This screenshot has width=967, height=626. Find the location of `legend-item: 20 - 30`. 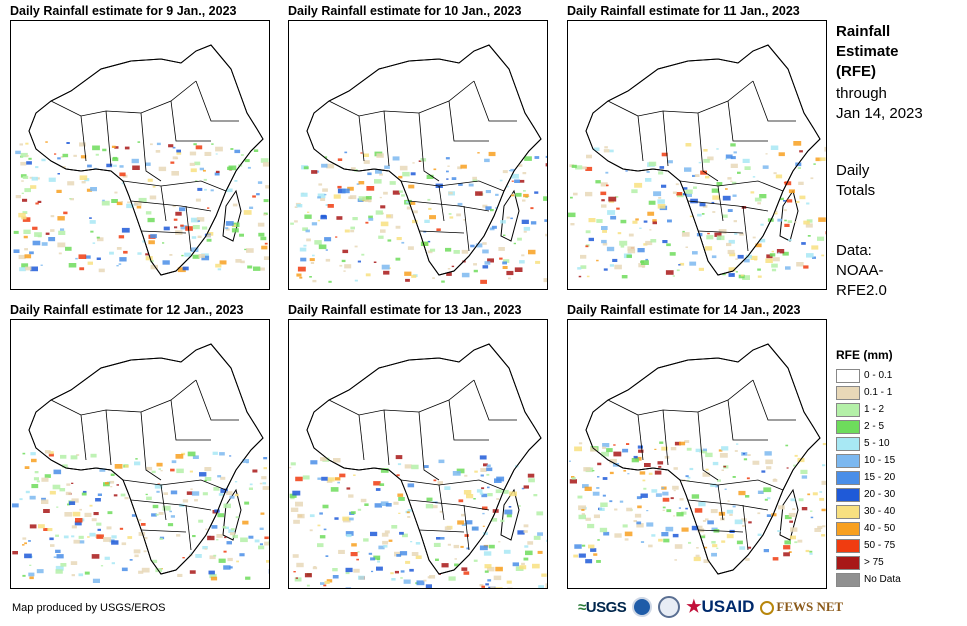

legend-item: 20 - 30 is located at coordinates (868, 494).